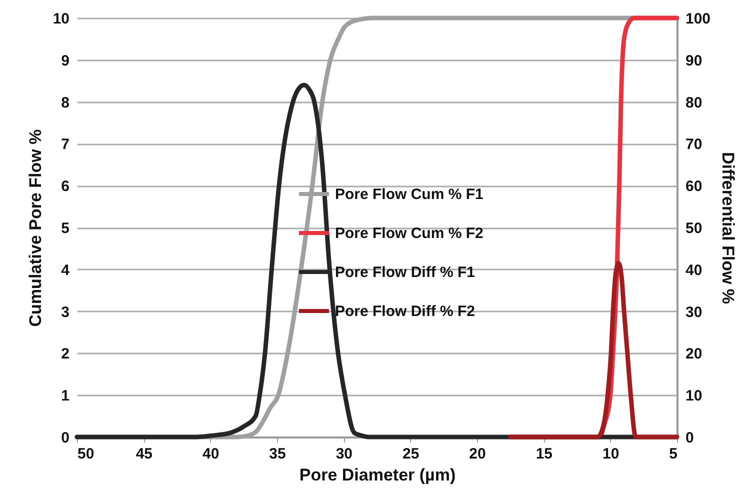 This screenshot has height=497, width=750. Describe the element at coordinates (377, 475) in the screenshot. I see `x-axis-title: Pore Diameter (µm)` at that location.